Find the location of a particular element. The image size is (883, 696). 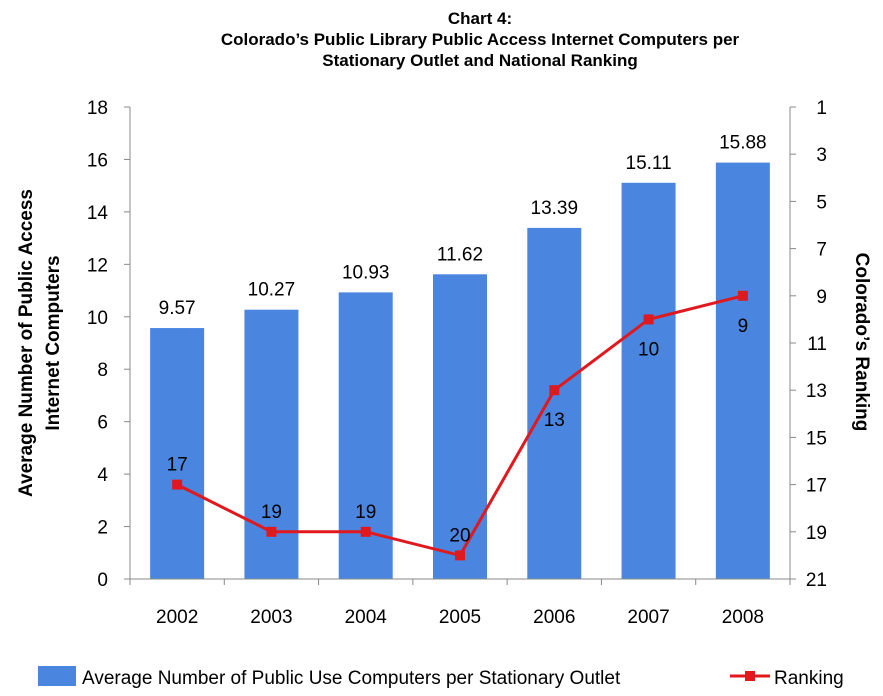

y-left-tick-label: 12 is located at coordinates (97, 265).